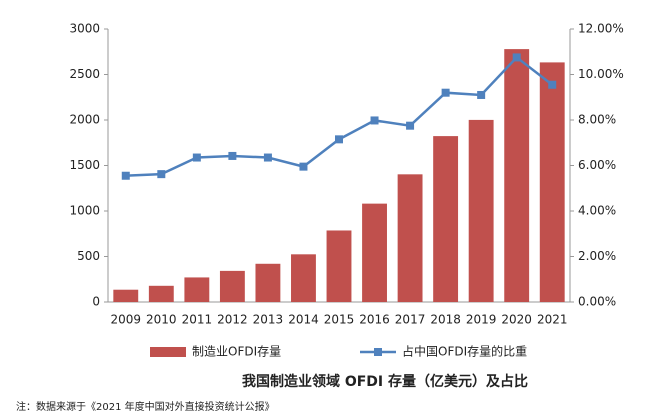  Describe the element at coordinates (303, 320) in the screenshot. I see `x-tick-label: 2014` at that location.